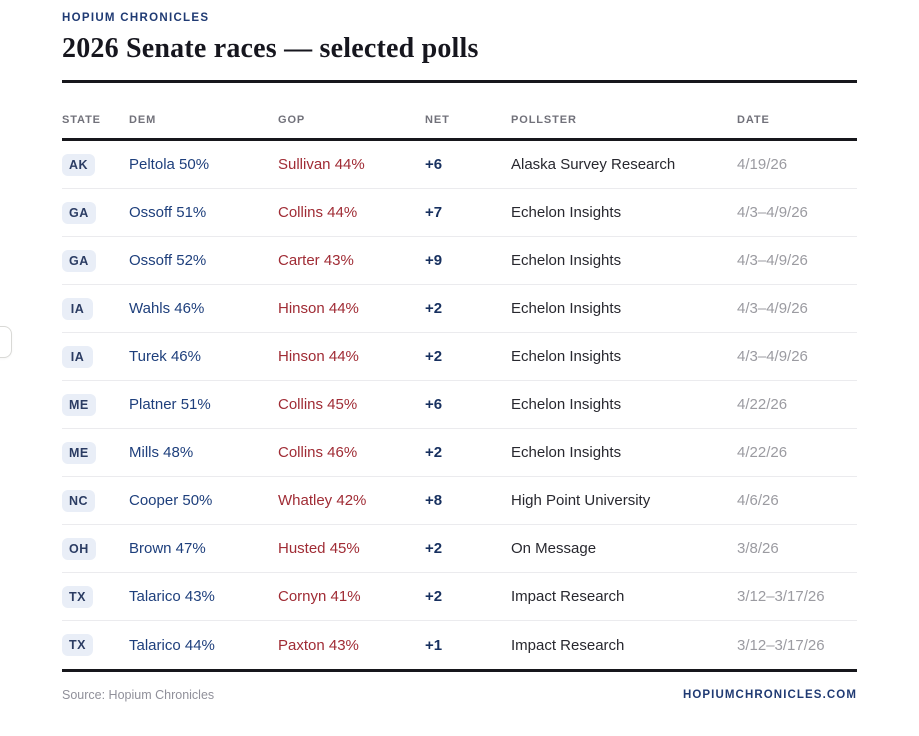 The width and height of the screenshot is (919, 736). I want to click on net-cell: +1, so click(434, 645).